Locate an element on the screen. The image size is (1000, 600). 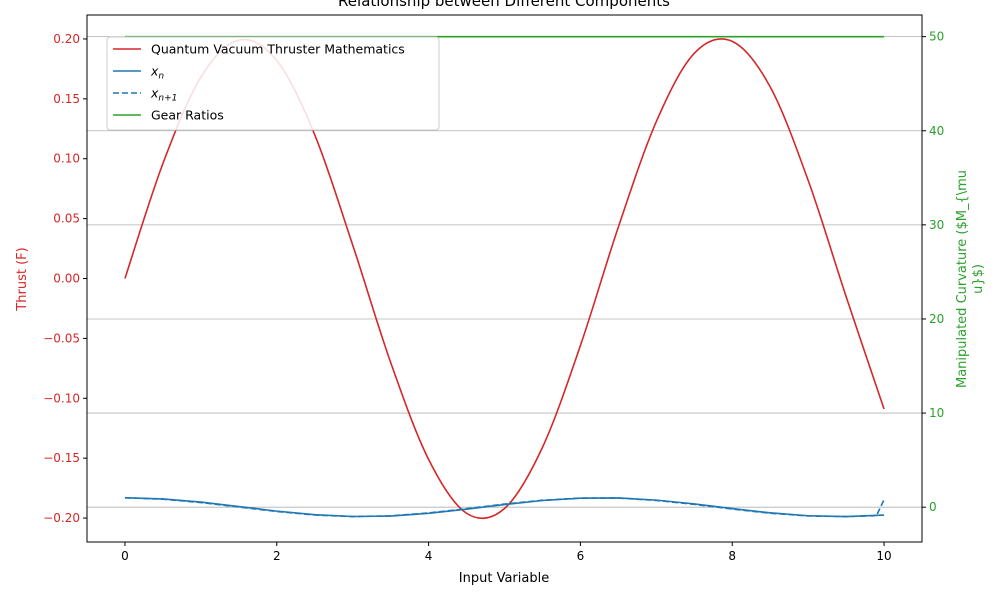
legend-label: xn is located at coordinates (157, 73).